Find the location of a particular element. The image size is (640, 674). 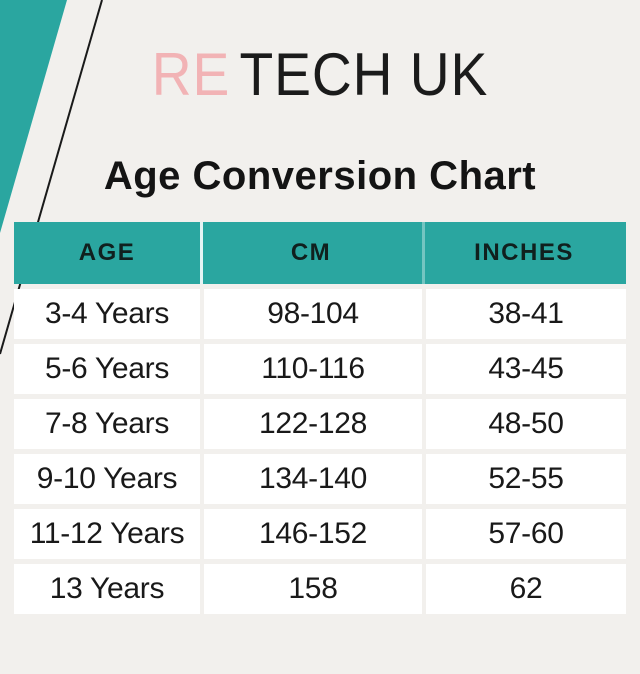

inches-cell: 57-60 is located at coordinates (526, 534).